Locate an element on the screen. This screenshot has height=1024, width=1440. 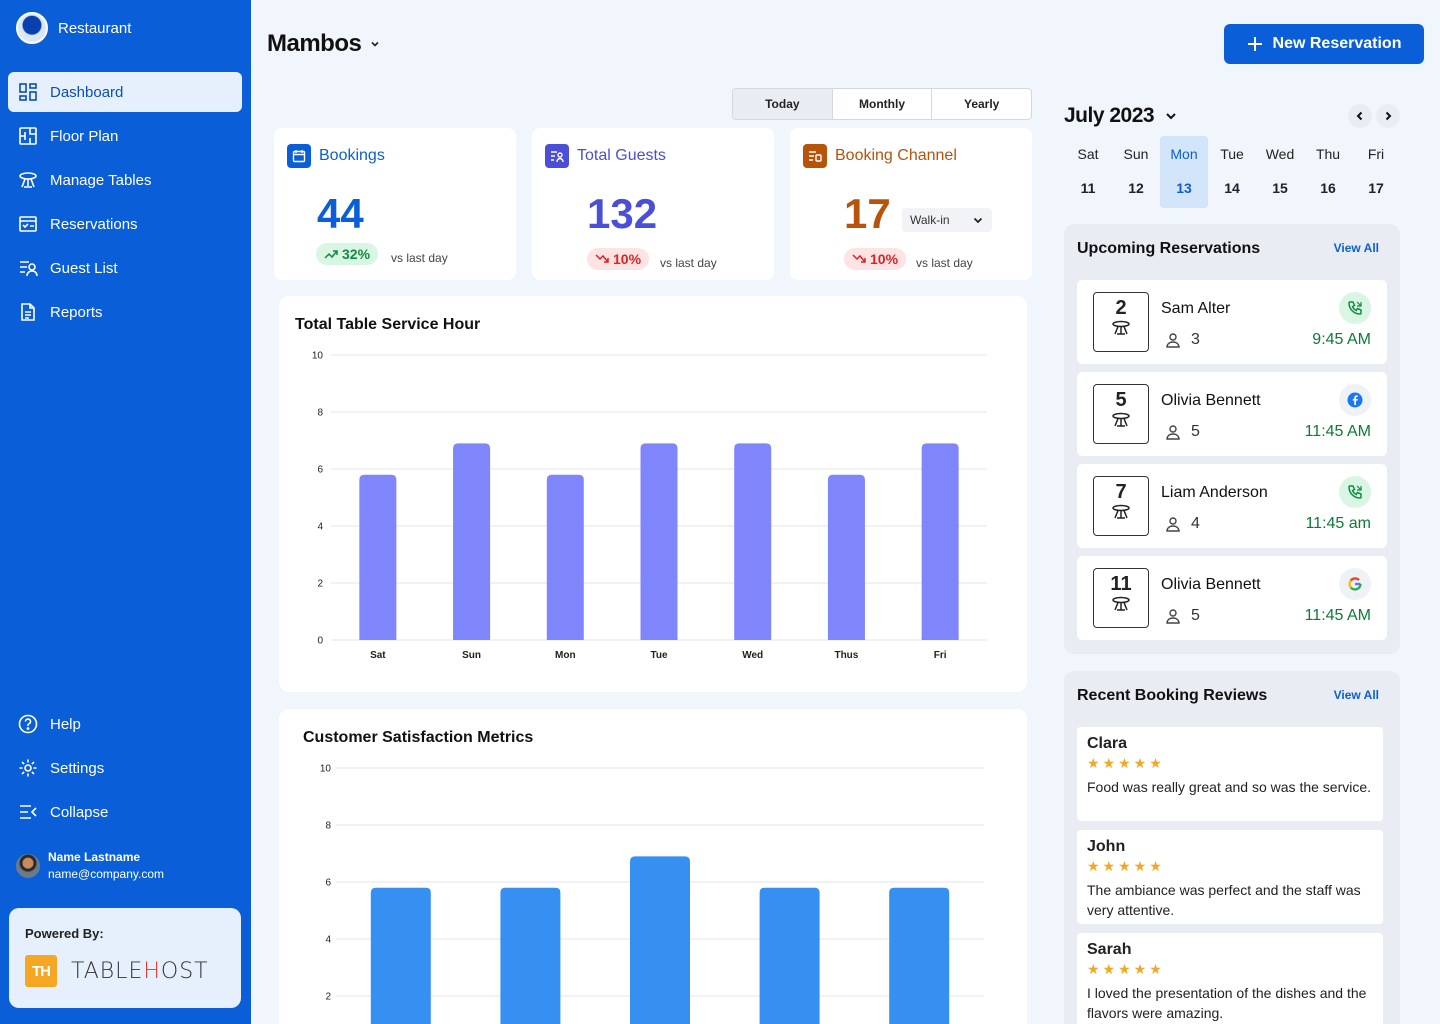
satisfaction-chart: 2 4 6 8 10 is located at coordinates (652, 894).